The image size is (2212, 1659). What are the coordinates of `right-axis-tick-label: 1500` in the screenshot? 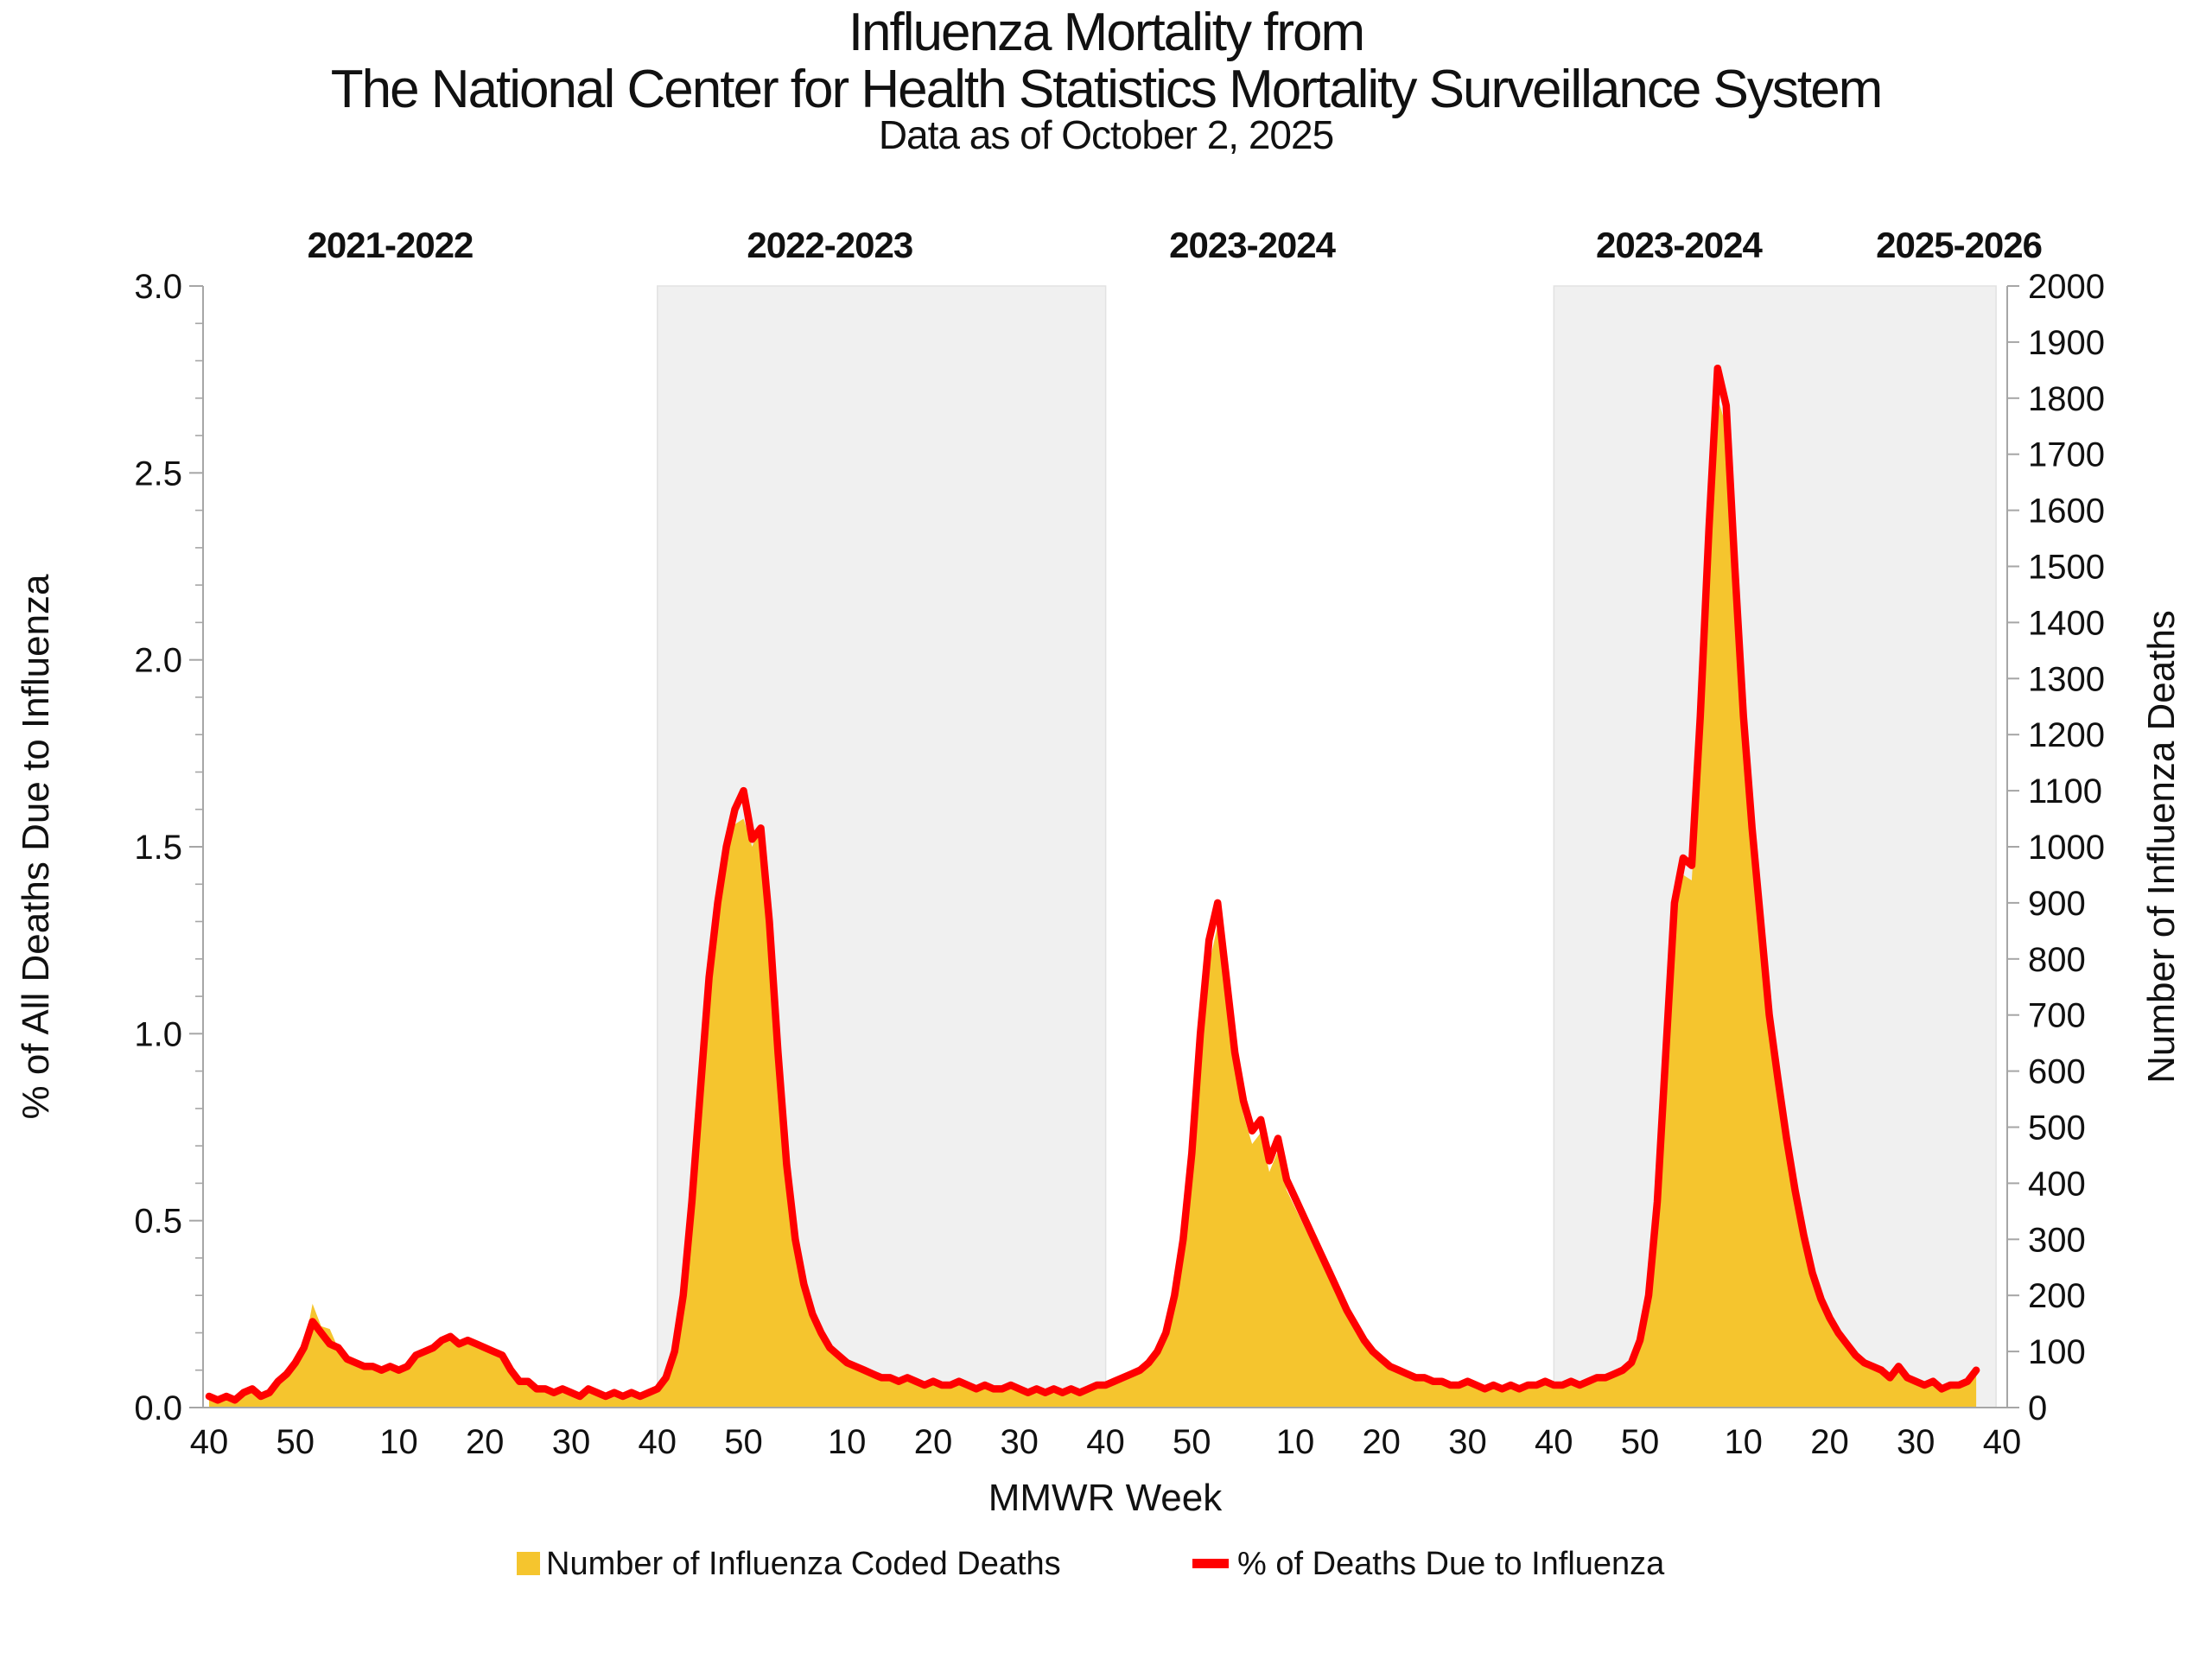 It's located at (2066, 568).